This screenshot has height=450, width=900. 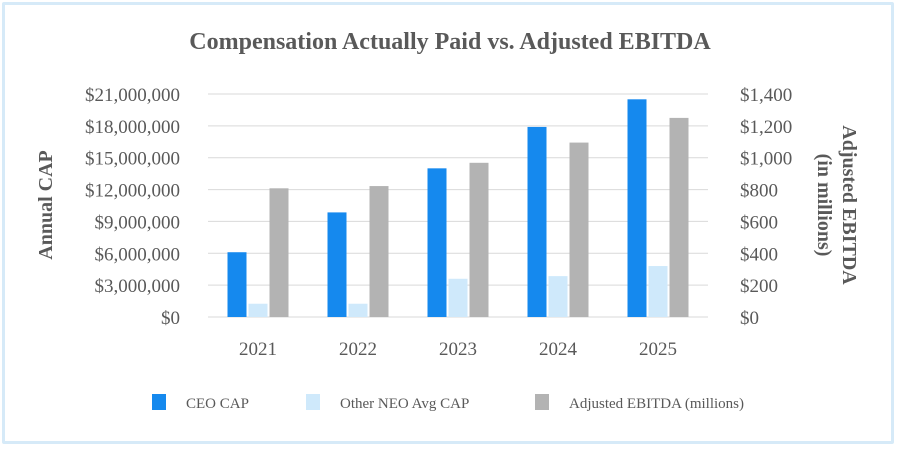 I want to click on y-axis-label-left: Annual CAP, so click(x=46, y=204).